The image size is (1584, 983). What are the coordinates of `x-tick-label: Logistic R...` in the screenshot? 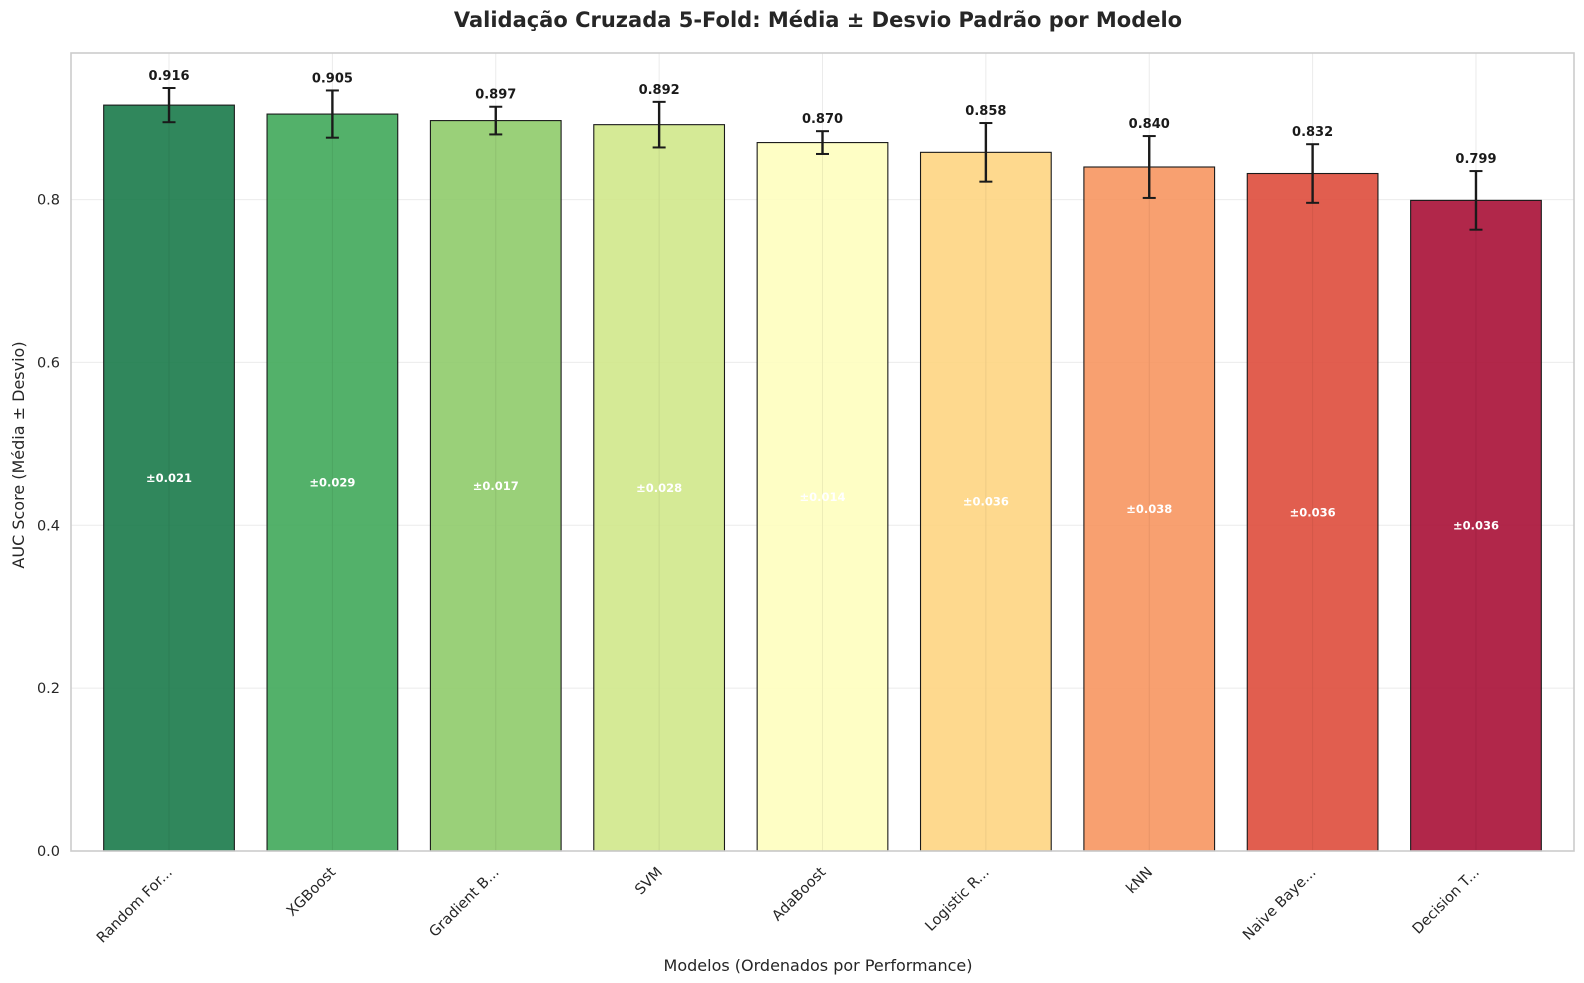 It's located at (958, 900).